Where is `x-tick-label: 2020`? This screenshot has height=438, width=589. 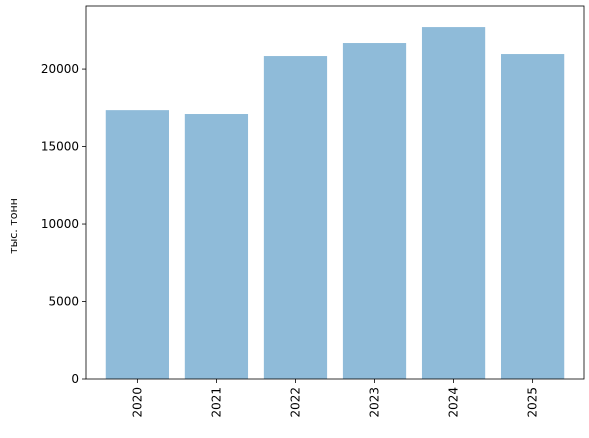 x-tick-label: 2020 is located at coordinates (137, 402).